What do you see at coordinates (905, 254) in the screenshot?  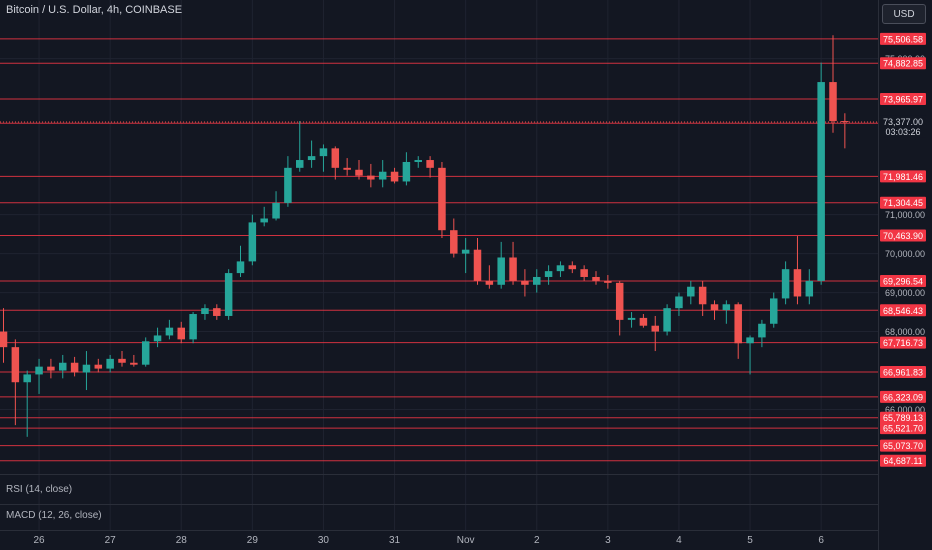 I see `price-tick-label: 70,000.00` at bounding box center [905, 254].